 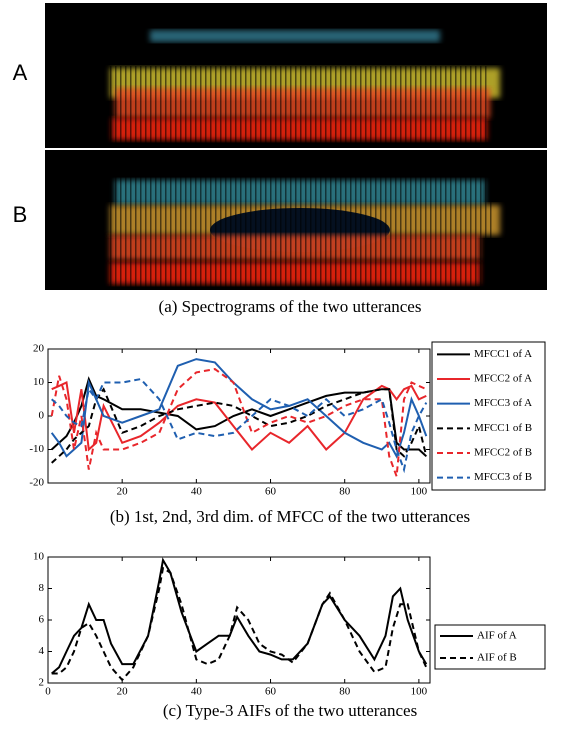 What do you see at coordinates (36, 483) in the screenshot?
I see `y-tick-label: -20` at bounding box center [36, 483].